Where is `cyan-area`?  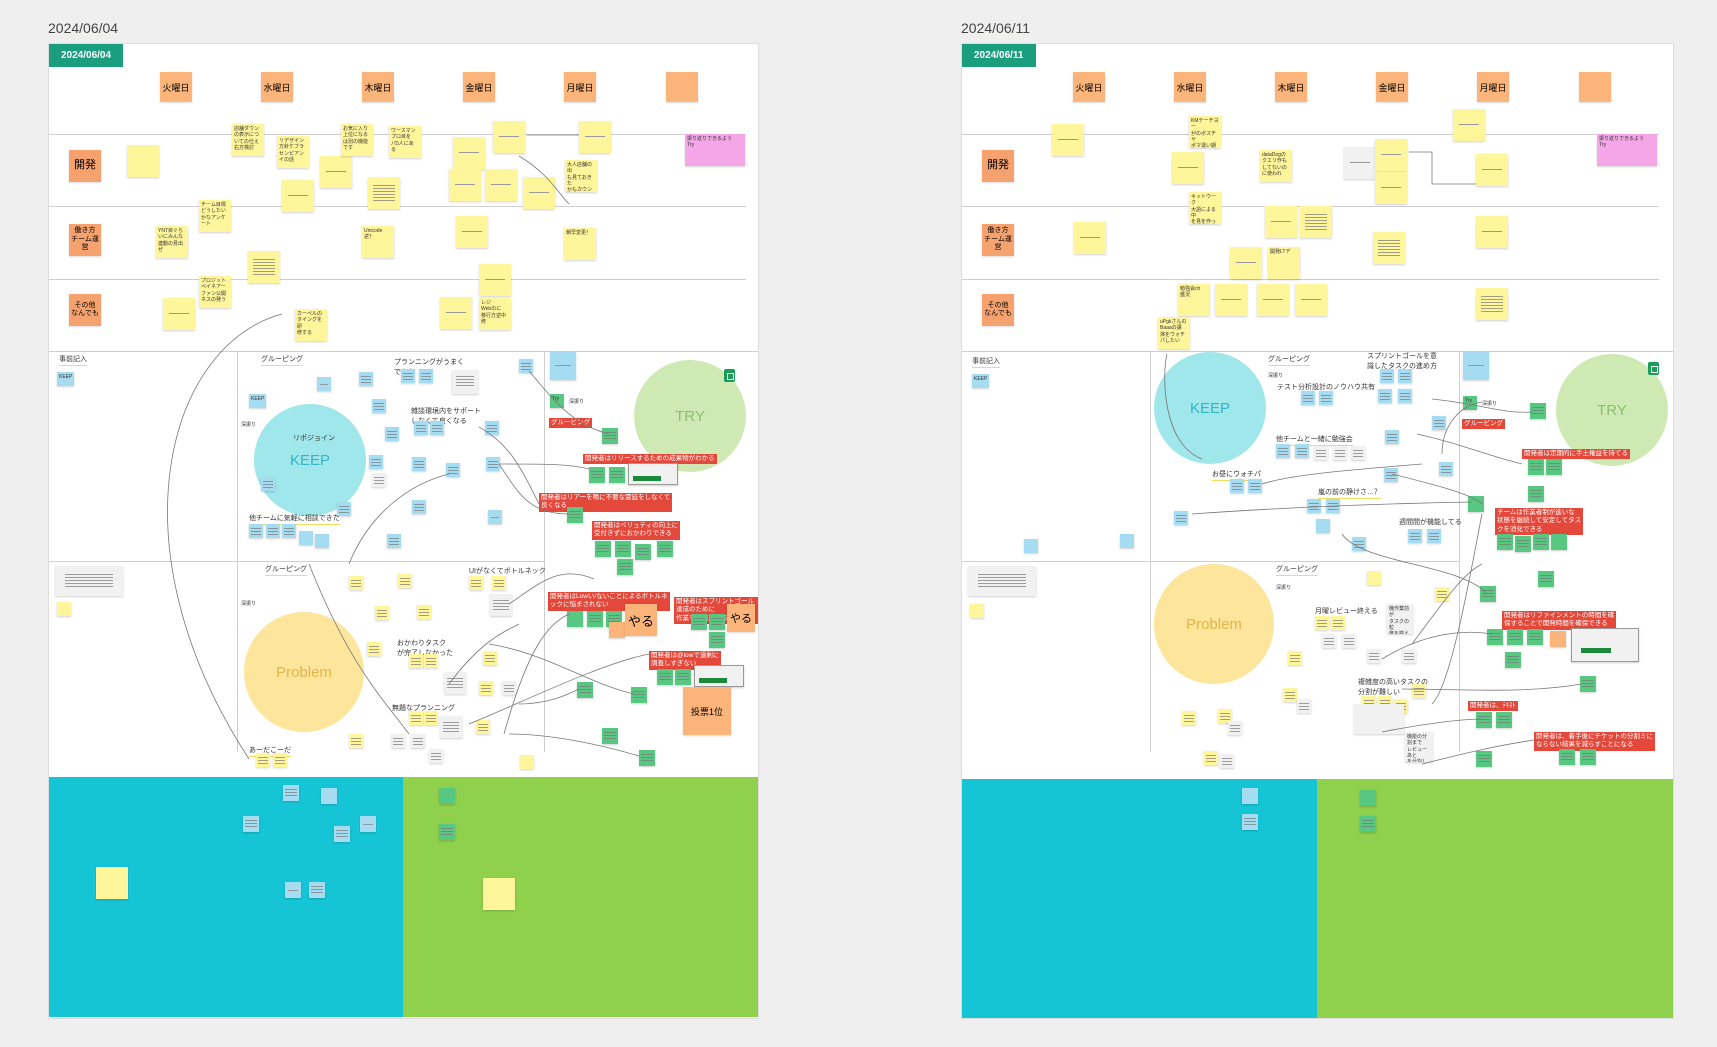 cyan-area is located at coordinates (1139, 898).